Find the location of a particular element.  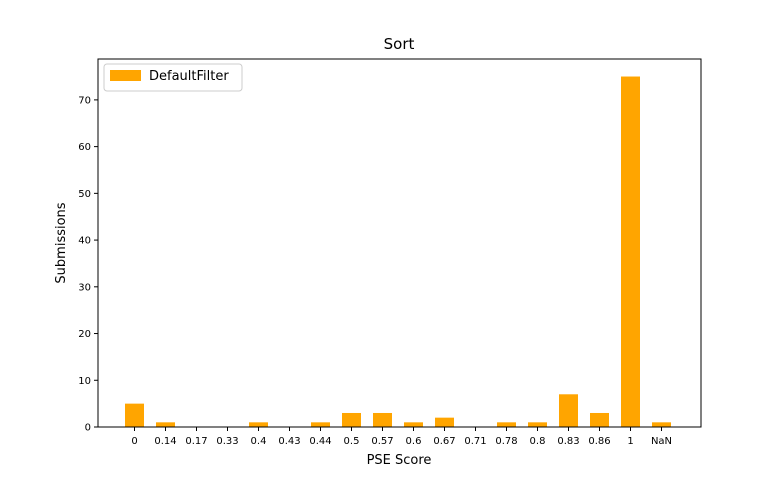

bar-0.67 is located at coordinates (444, 422).